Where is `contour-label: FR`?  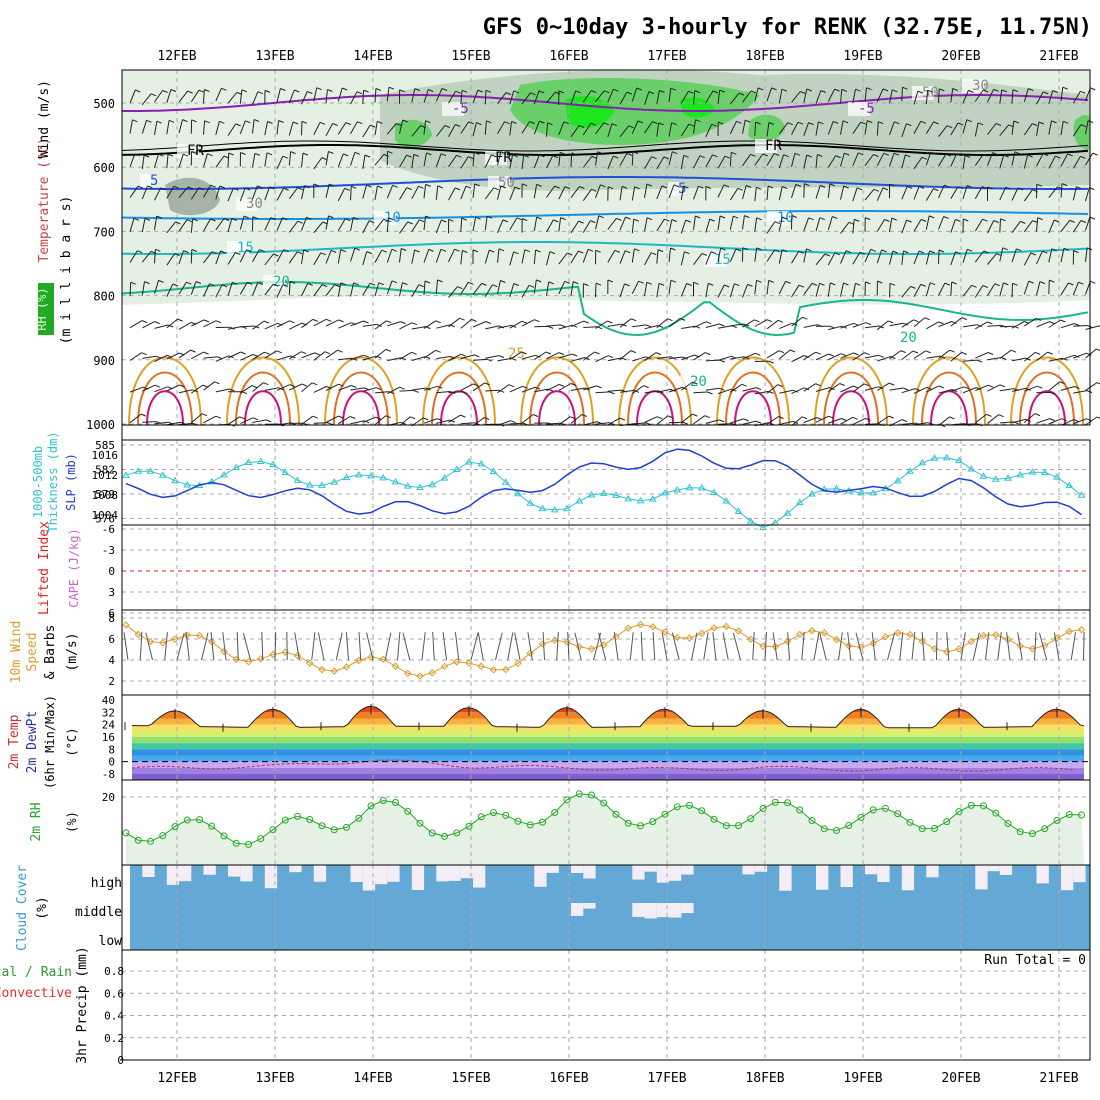 contour-label: FR is located at coordinates (503, 158).